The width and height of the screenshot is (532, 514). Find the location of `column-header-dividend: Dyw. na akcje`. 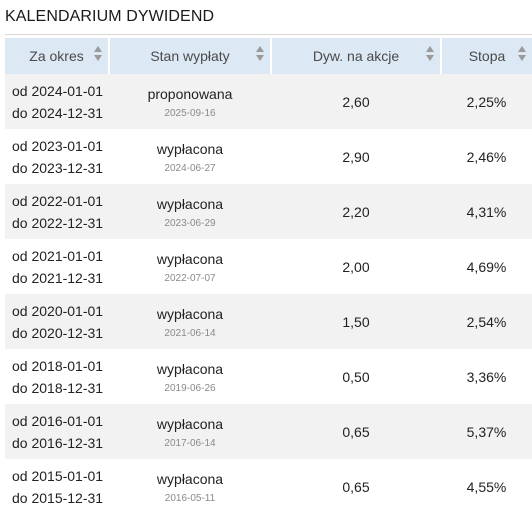

column-header-dividend: Dyw. na akcje is located at coordinates (356, 56).